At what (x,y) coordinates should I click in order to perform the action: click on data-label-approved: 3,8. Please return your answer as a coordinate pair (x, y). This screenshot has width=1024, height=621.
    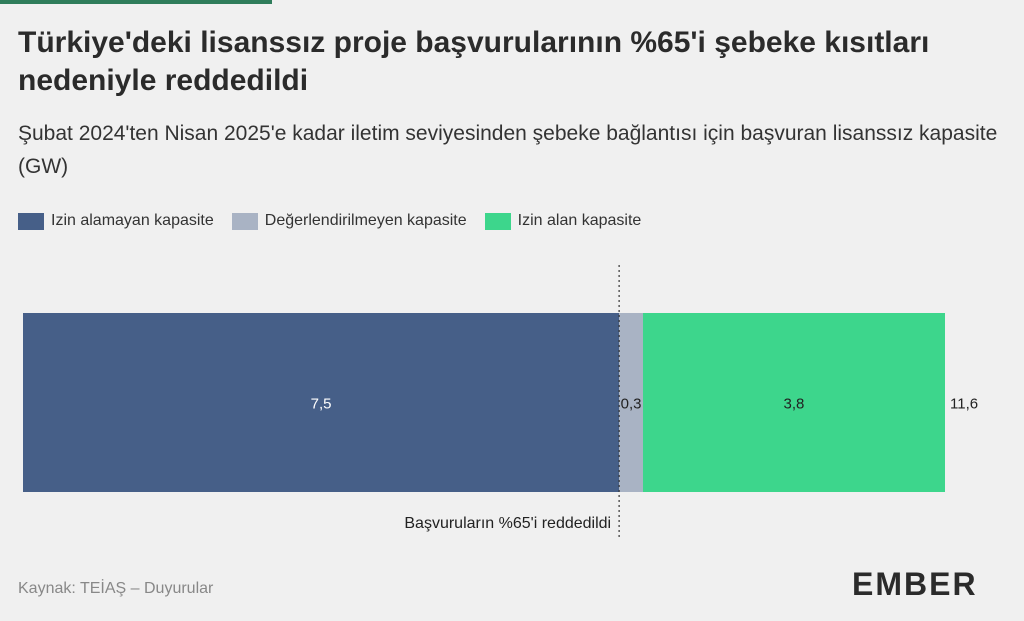
    Looking at the image, I should click on (794, 404).